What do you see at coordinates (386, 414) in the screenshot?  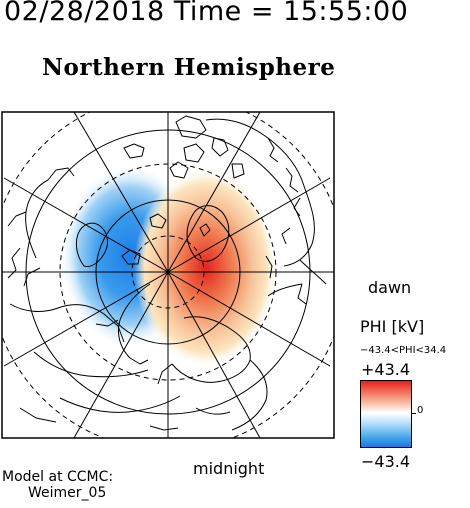 I see `colorbar-gradient` at bounding box center [386, 414].